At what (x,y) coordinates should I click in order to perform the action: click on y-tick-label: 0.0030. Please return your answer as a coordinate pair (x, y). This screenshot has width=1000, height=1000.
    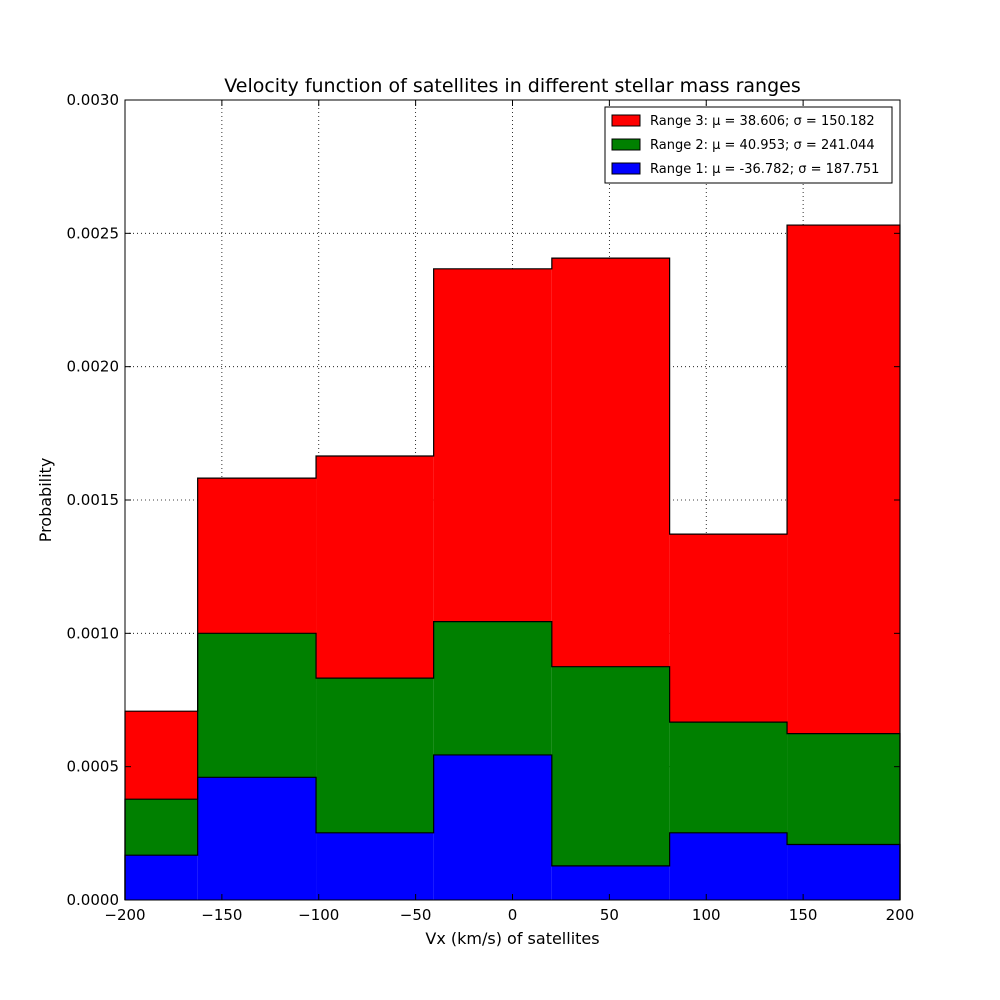
    Looking at the image, I should click on (93, 100).